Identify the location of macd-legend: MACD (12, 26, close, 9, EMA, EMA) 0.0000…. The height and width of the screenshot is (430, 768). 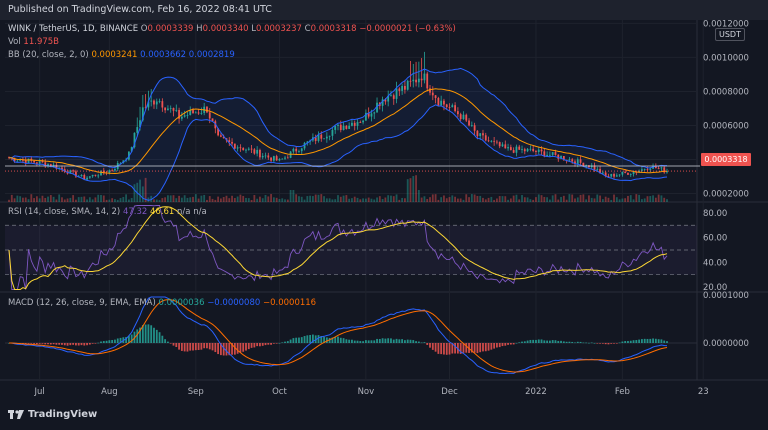
(162, 303).